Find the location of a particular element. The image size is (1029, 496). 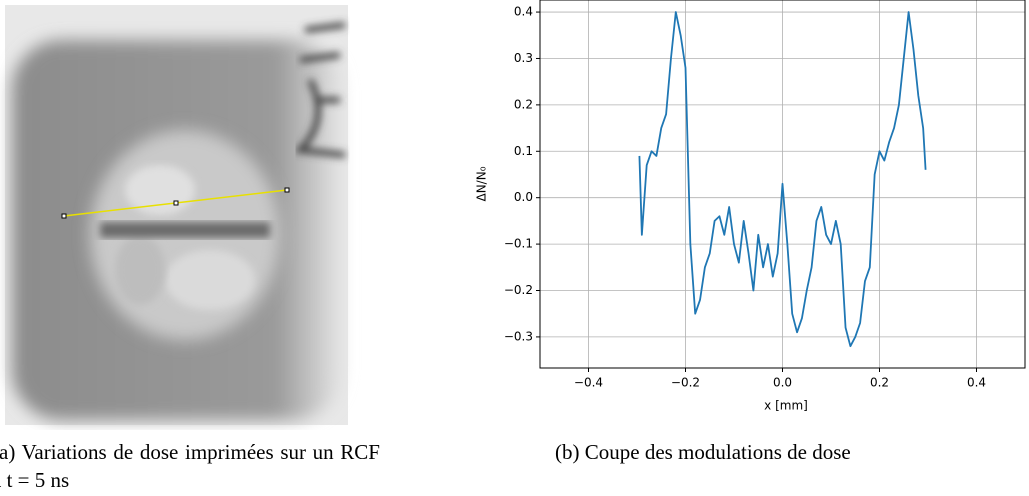

y-tick-label: 0.4 is located at coordinates (523, 12).